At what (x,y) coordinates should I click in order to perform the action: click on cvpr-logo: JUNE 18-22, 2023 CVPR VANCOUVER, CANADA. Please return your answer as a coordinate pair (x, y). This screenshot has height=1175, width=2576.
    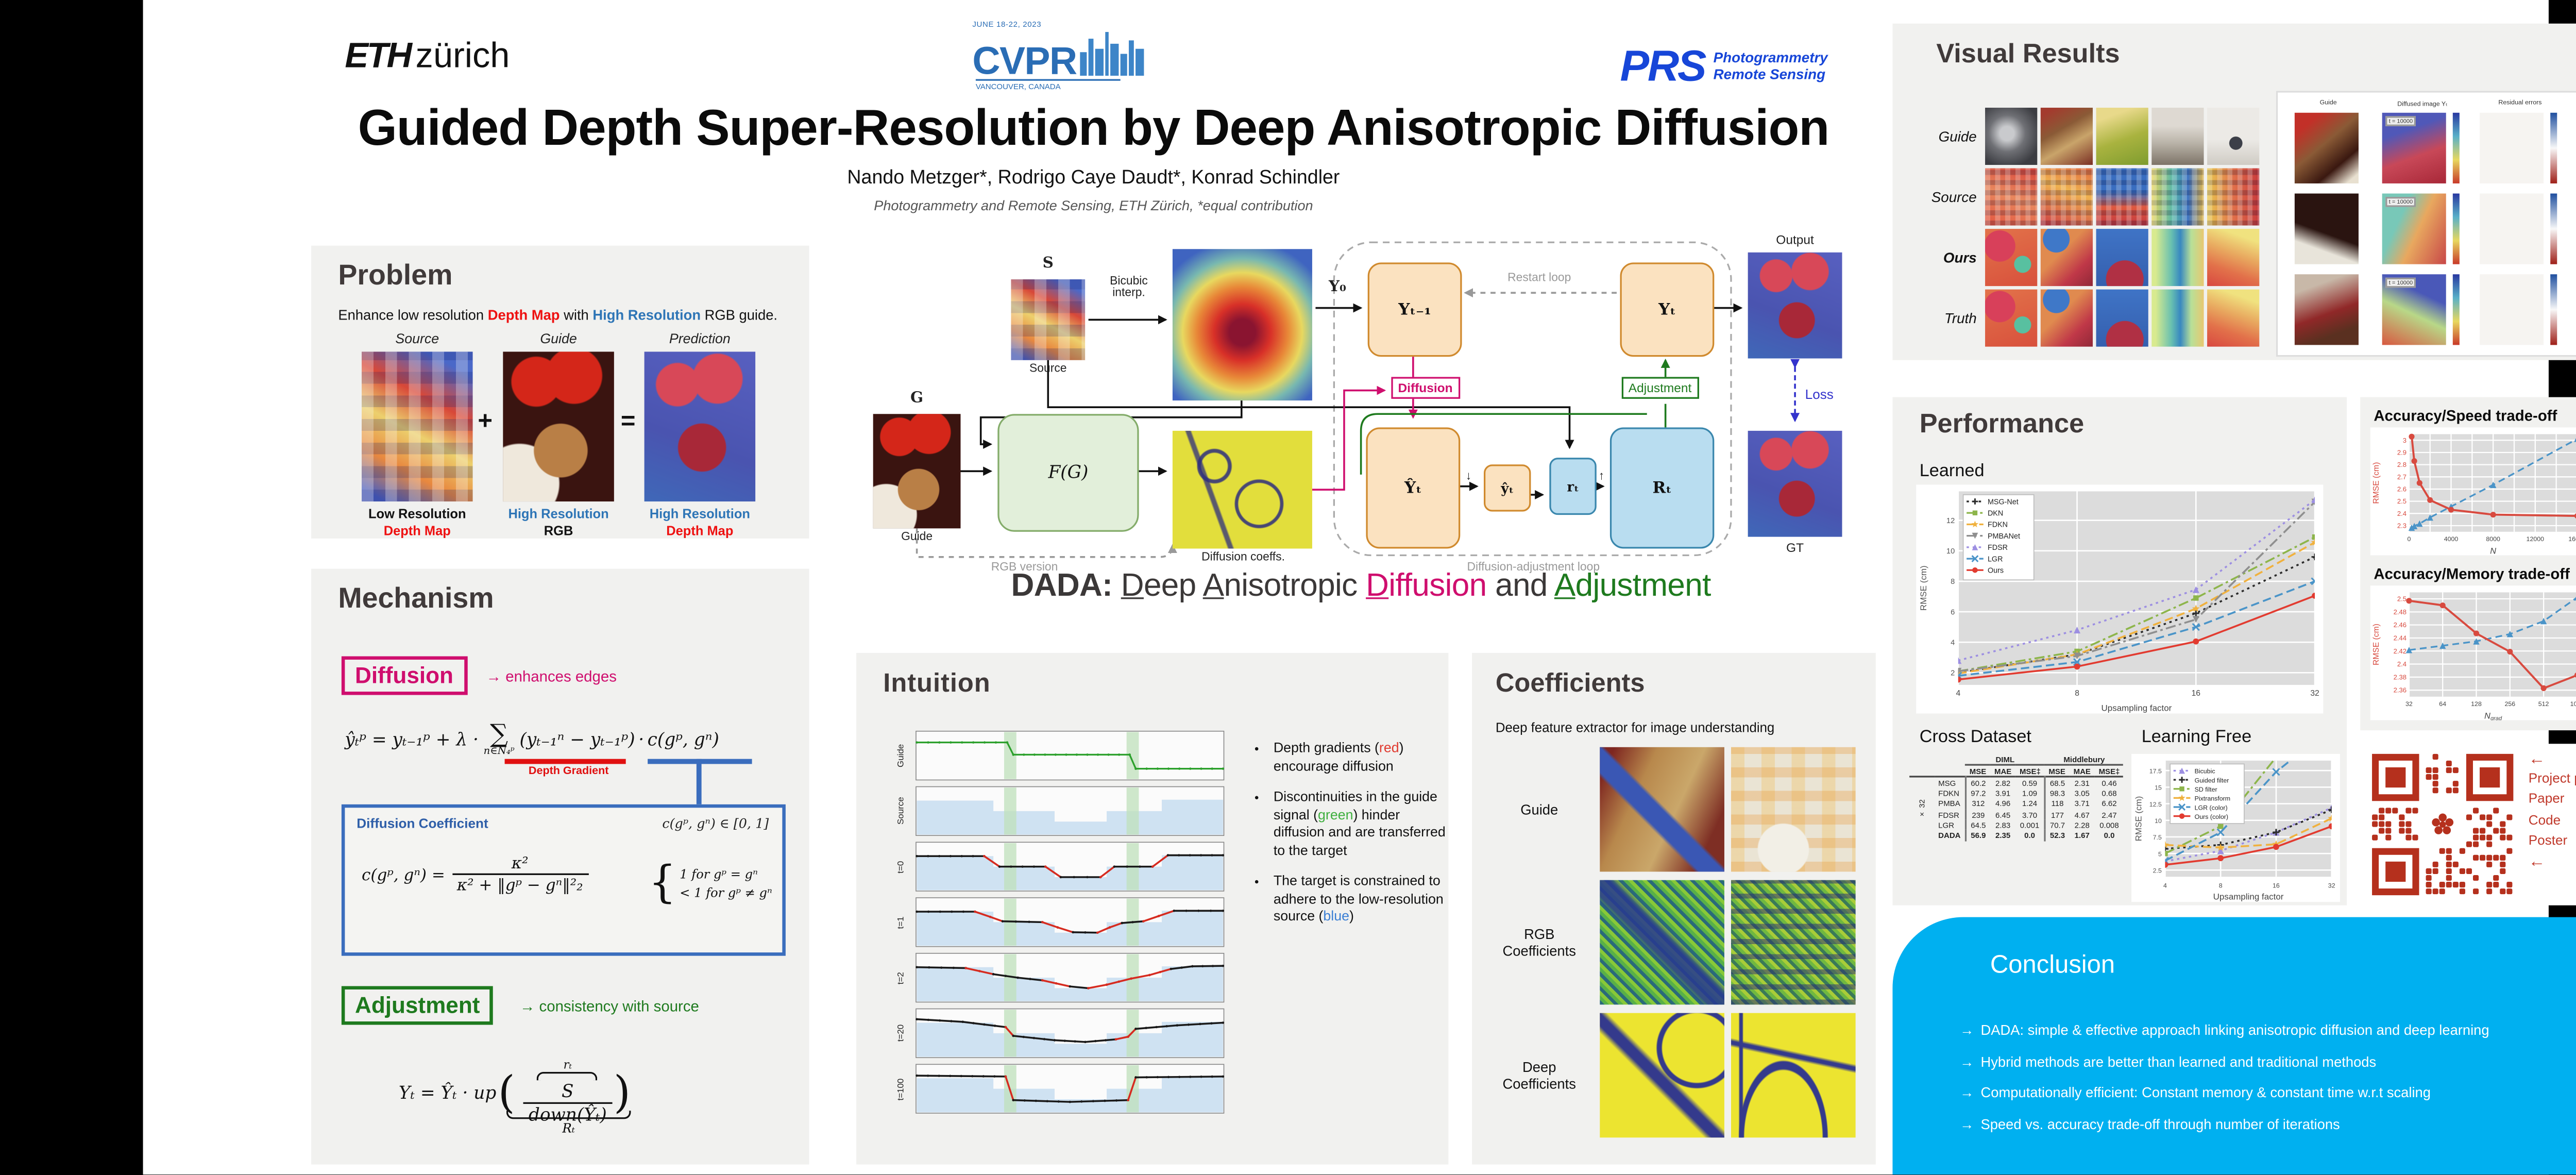
    Looking at the image, I should click on (1090, 55).